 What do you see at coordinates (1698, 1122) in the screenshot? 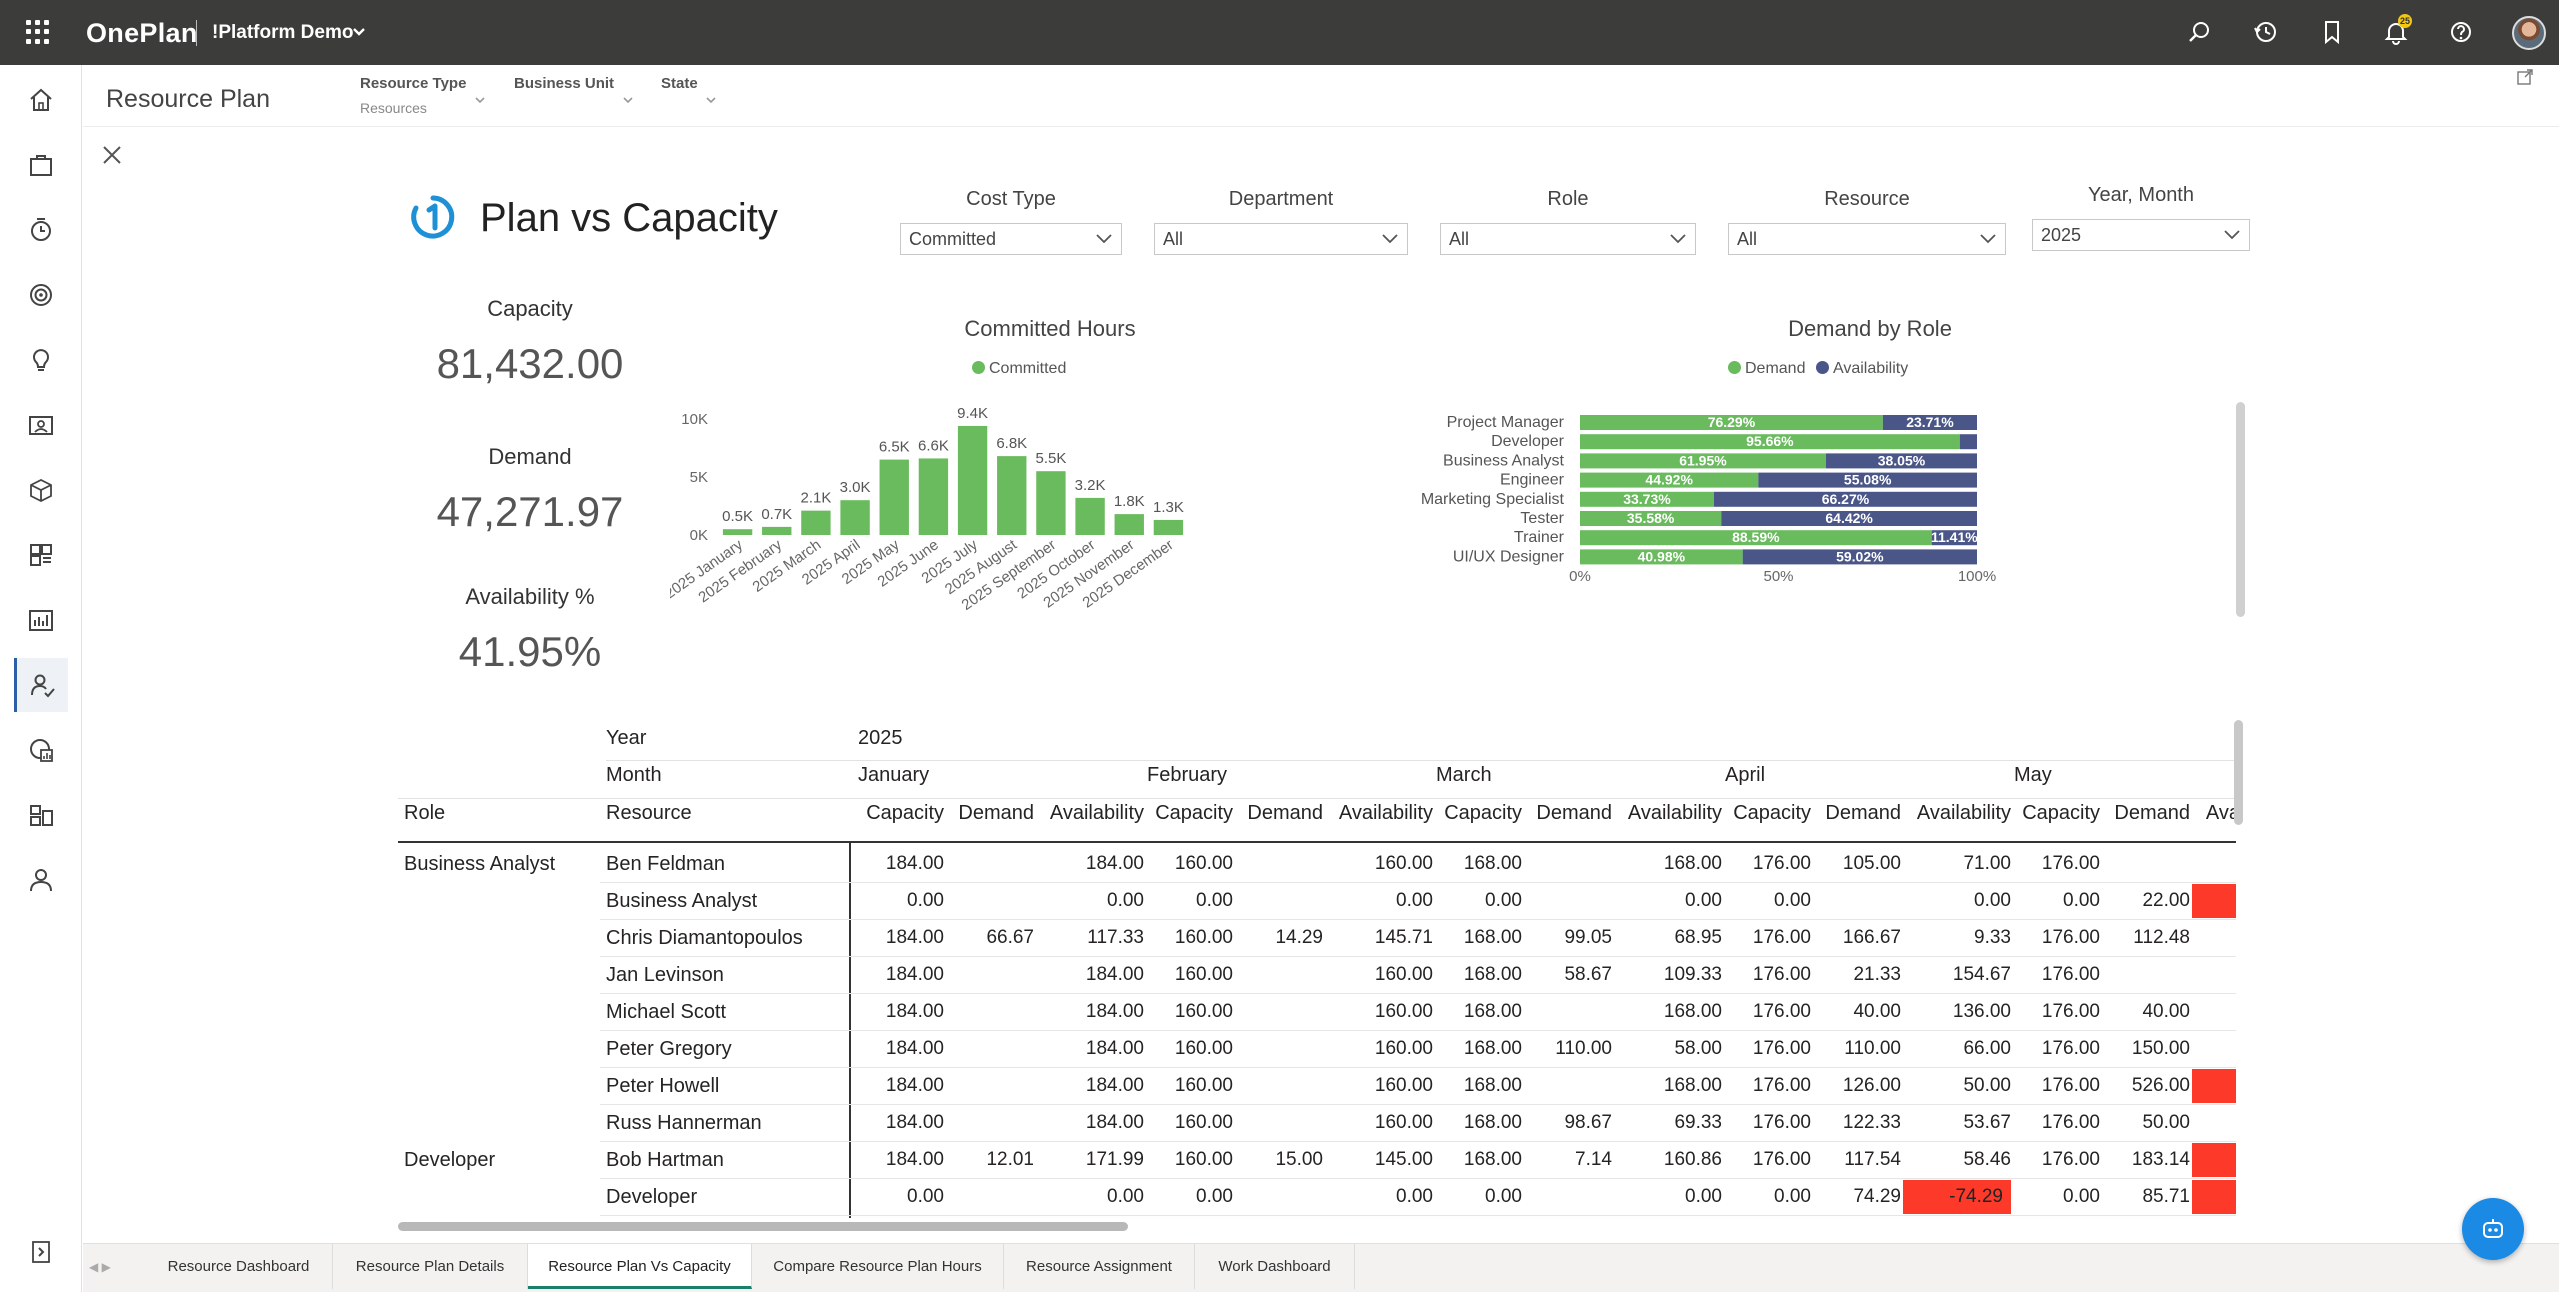
I see `value-cell: 69.33` at bounding box center [1698, 1122].